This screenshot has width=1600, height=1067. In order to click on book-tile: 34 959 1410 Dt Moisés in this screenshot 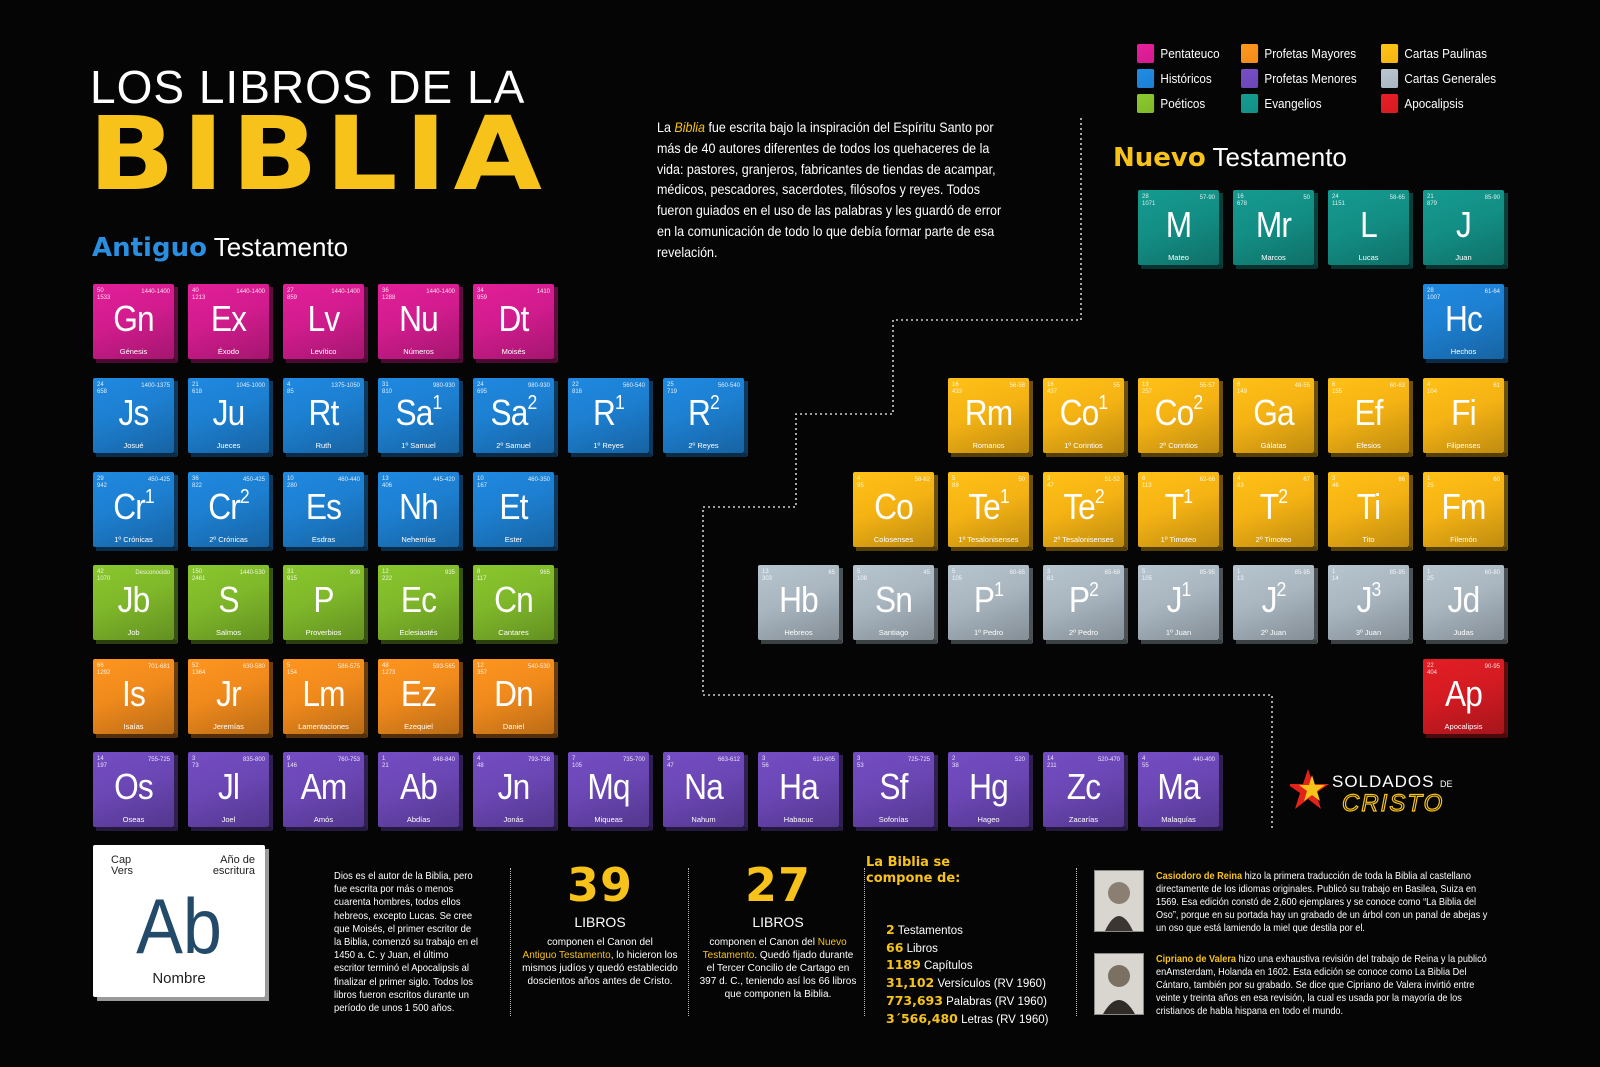, I will do `click(515, 323)`.